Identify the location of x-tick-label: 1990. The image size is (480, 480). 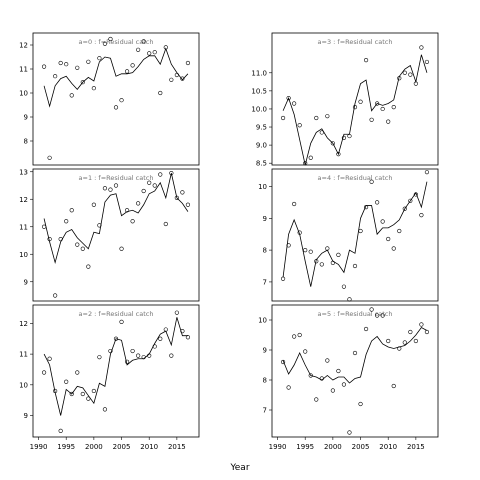
(278, 447).